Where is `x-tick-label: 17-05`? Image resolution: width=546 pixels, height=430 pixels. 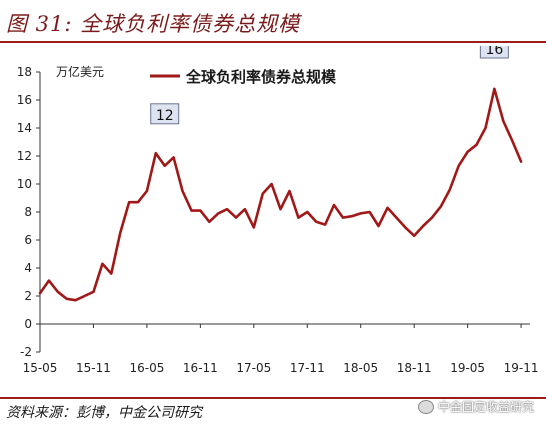
x-tick-label: 17-05 is located at coordinates (253, 368).